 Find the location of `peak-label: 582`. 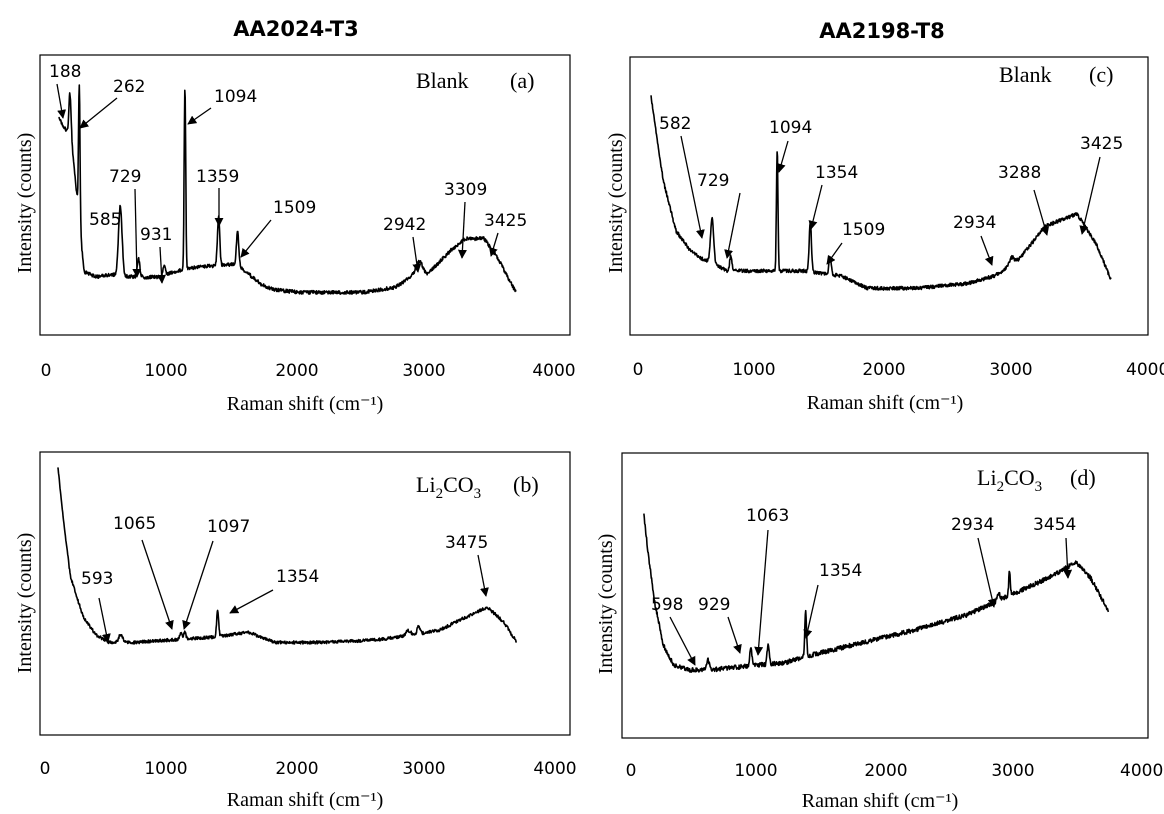

peak-label: 582 is located at coordinates (675, 124).